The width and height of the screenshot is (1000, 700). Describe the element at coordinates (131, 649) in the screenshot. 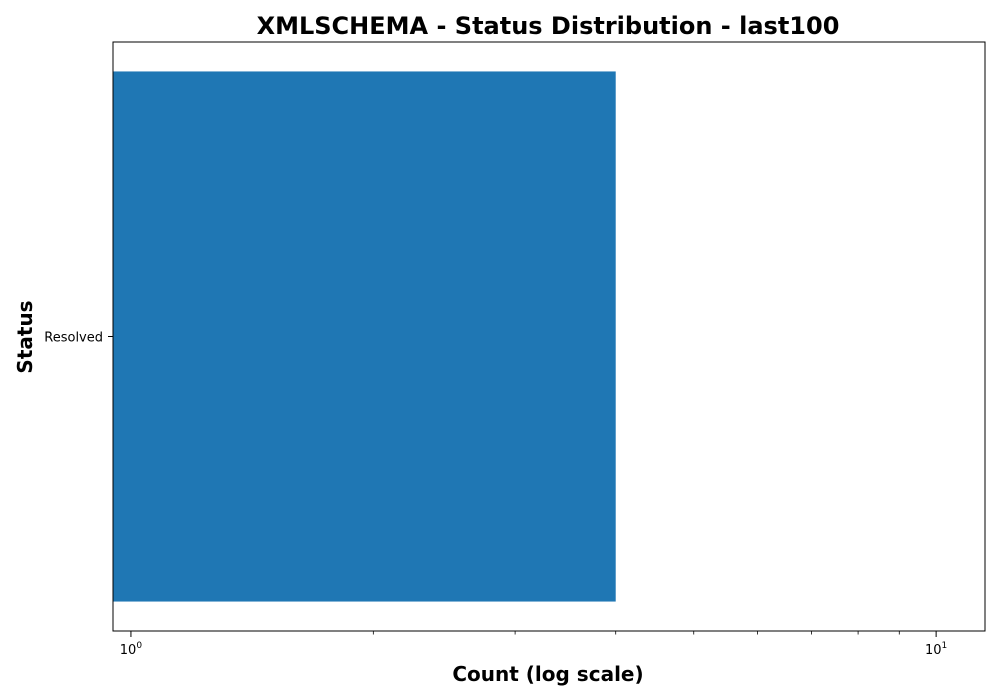

I see `x-tick-label: 100` at that location.